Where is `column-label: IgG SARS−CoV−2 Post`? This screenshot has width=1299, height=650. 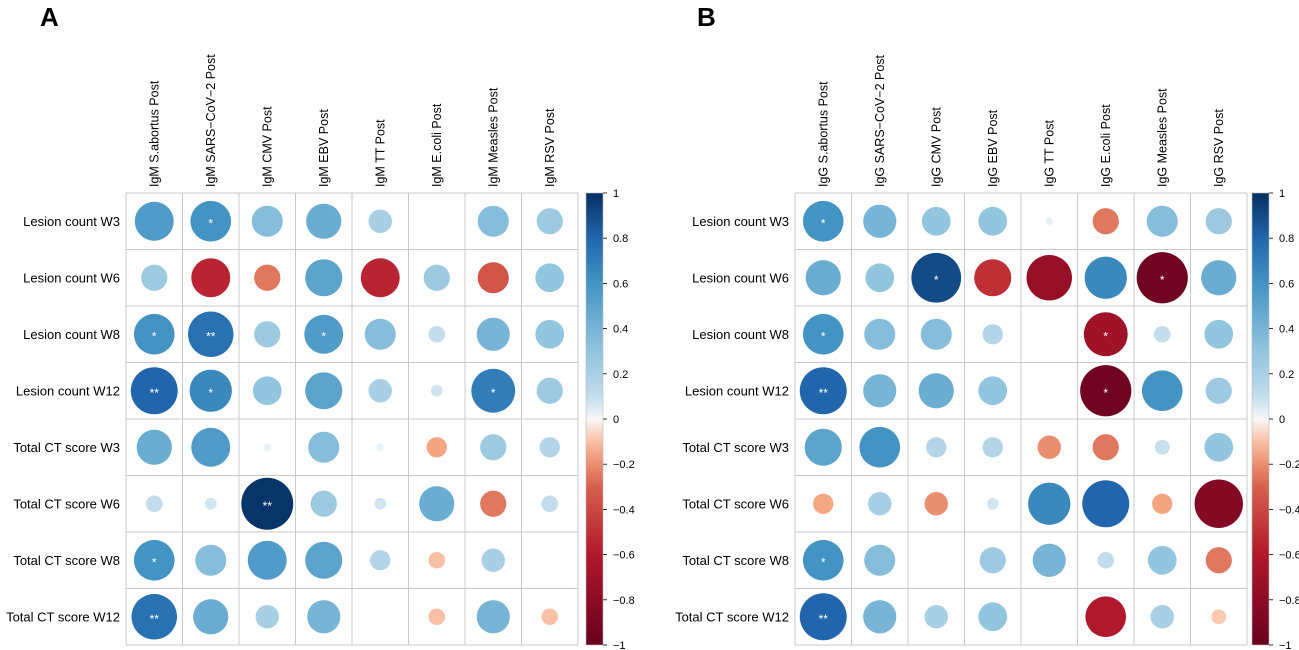
column-label: IgG SARS−CoV−2 Post is located at coordinates (880, 120).